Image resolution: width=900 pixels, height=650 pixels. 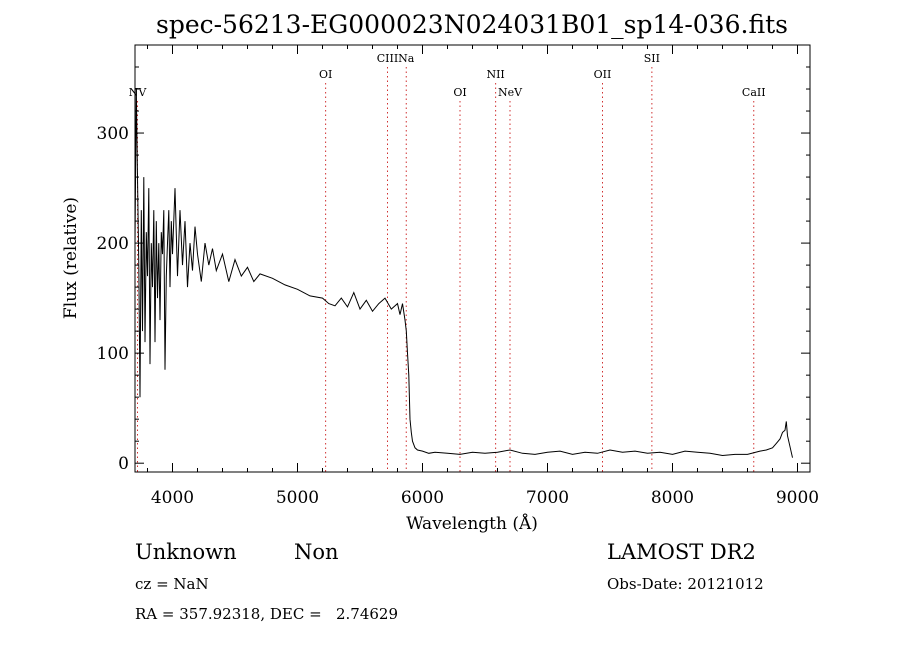 I want to click on spectral-line-label: CaII, so click(x=754, y=92).